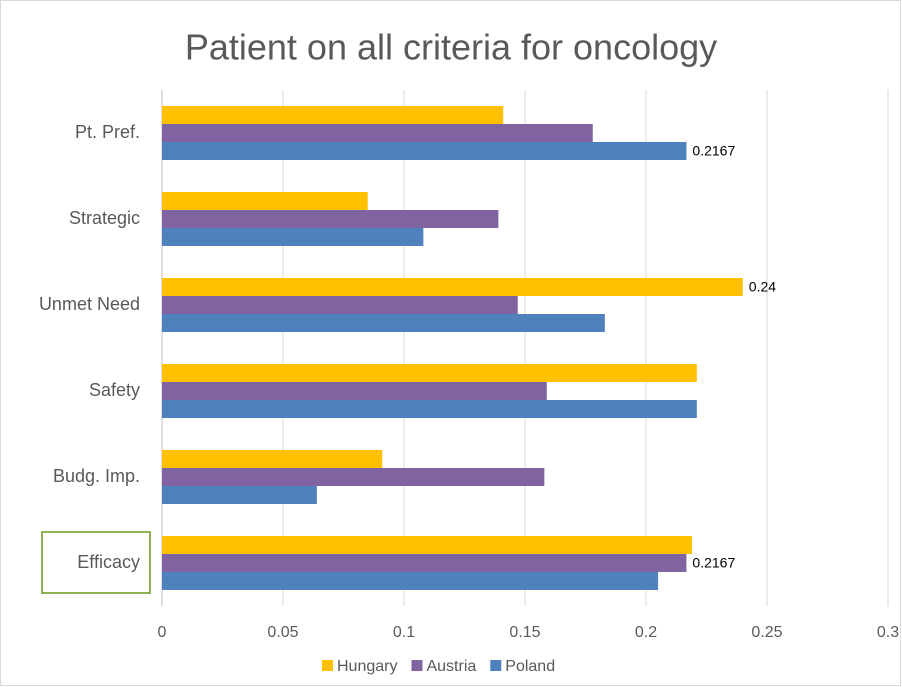 The width and height of the screenshot is (902, 687). I want to click on y-tick-label: Budg. Imp., so click(96, 476).